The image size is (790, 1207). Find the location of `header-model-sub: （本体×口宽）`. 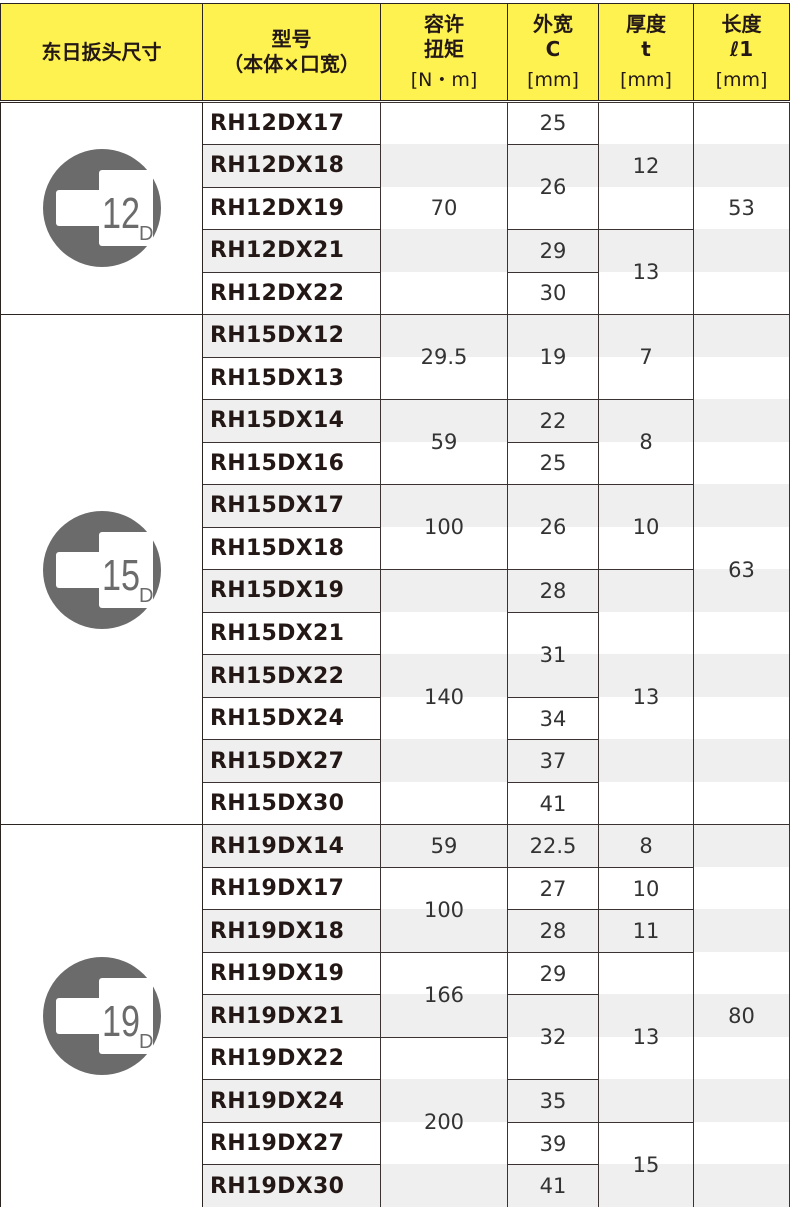

header-model-sub: （本体×口宽） is located at coordinates (291, 64).